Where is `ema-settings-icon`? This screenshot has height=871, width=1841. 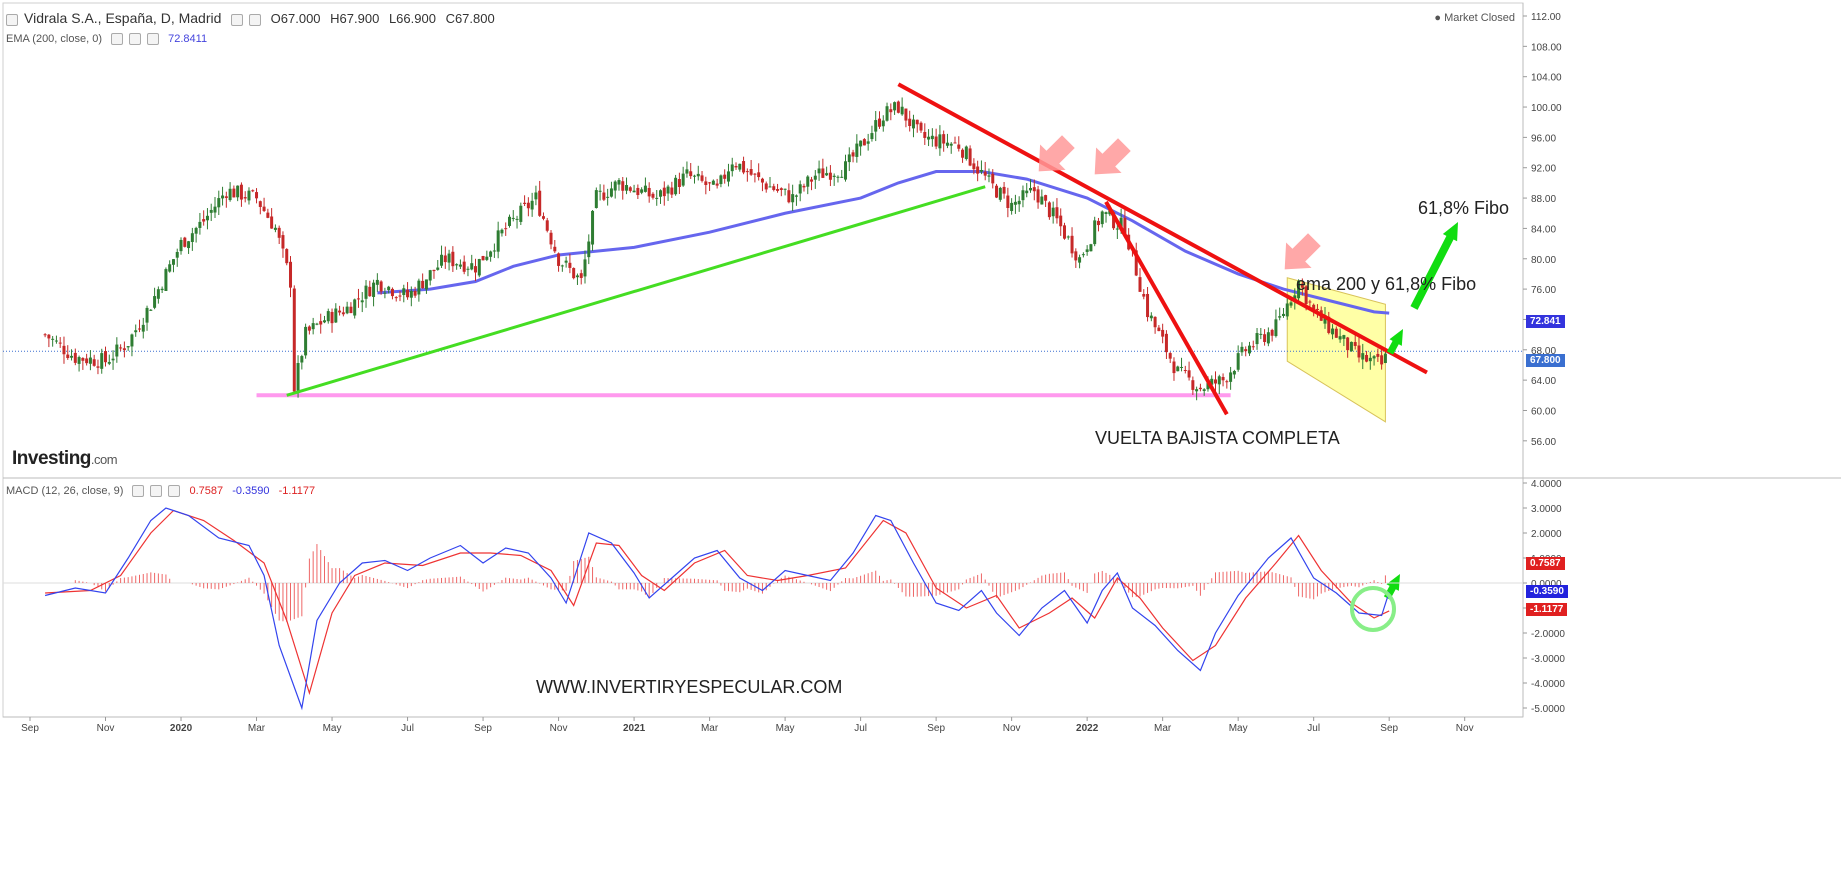 ema-settings-icon is located at coordinates (117, 39).